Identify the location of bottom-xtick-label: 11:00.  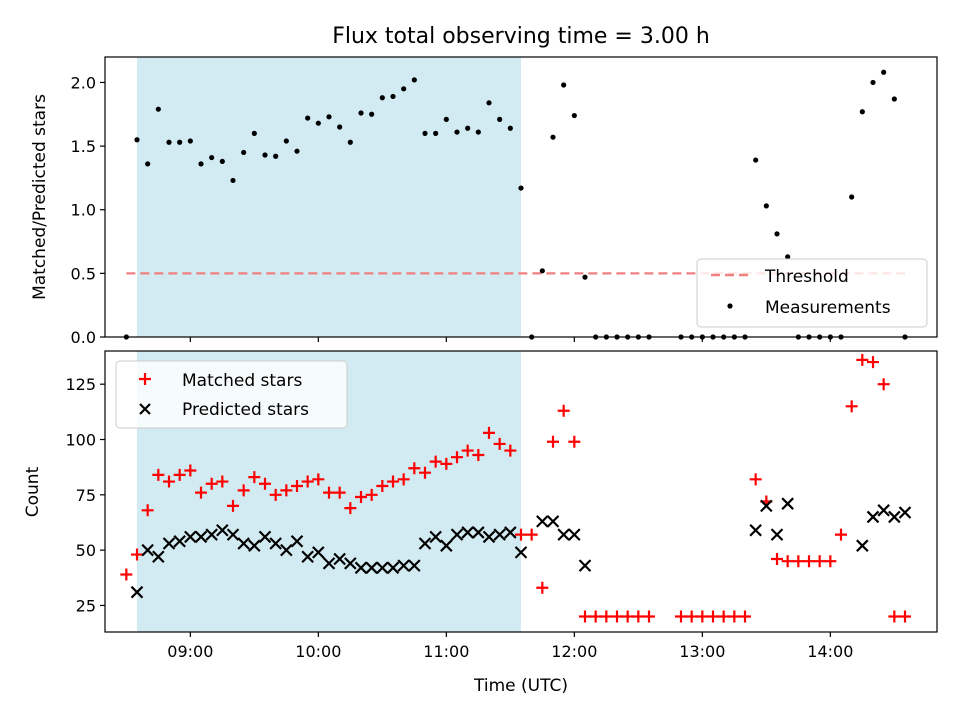
(446, 651).